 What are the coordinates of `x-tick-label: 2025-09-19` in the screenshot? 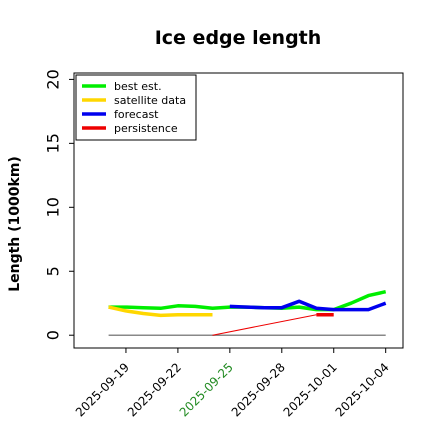 It's located at (102, 389).